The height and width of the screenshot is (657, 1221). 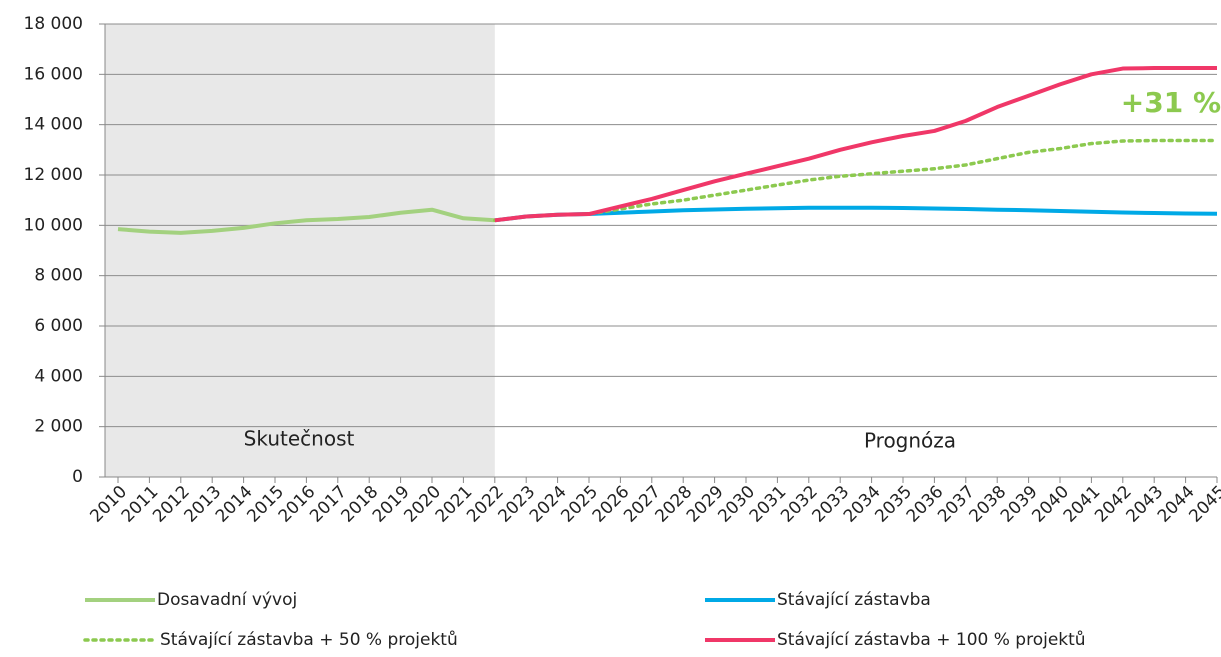 I want to click on annotation-history: Skutečnost, so click(x=299, y=439).